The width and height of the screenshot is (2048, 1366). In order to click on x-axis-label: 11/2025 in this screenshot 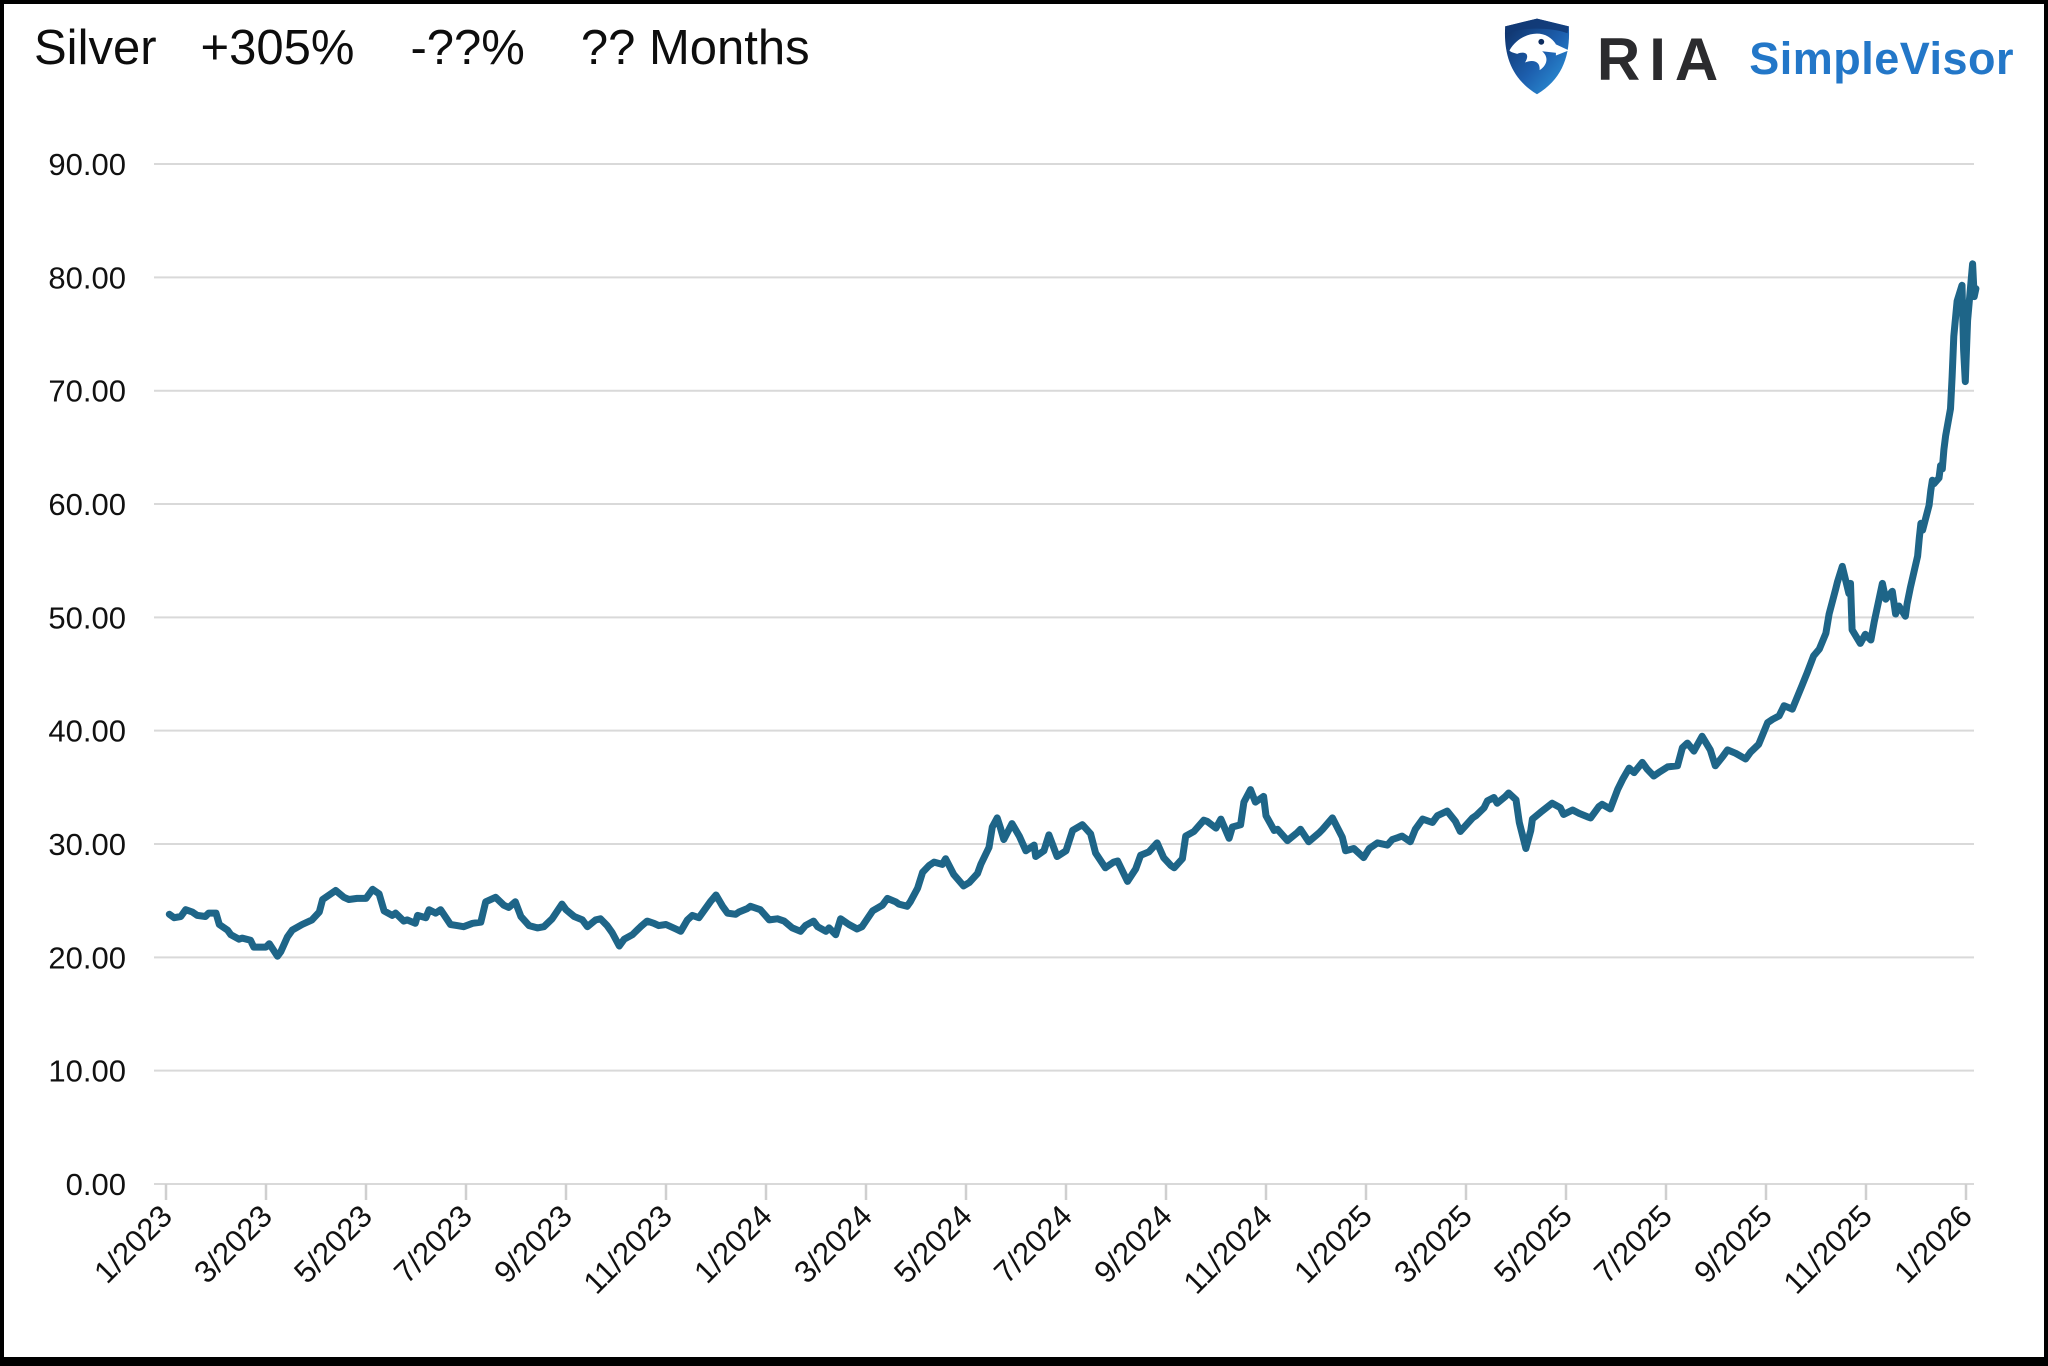, I will do `click(1828, 1249)`.